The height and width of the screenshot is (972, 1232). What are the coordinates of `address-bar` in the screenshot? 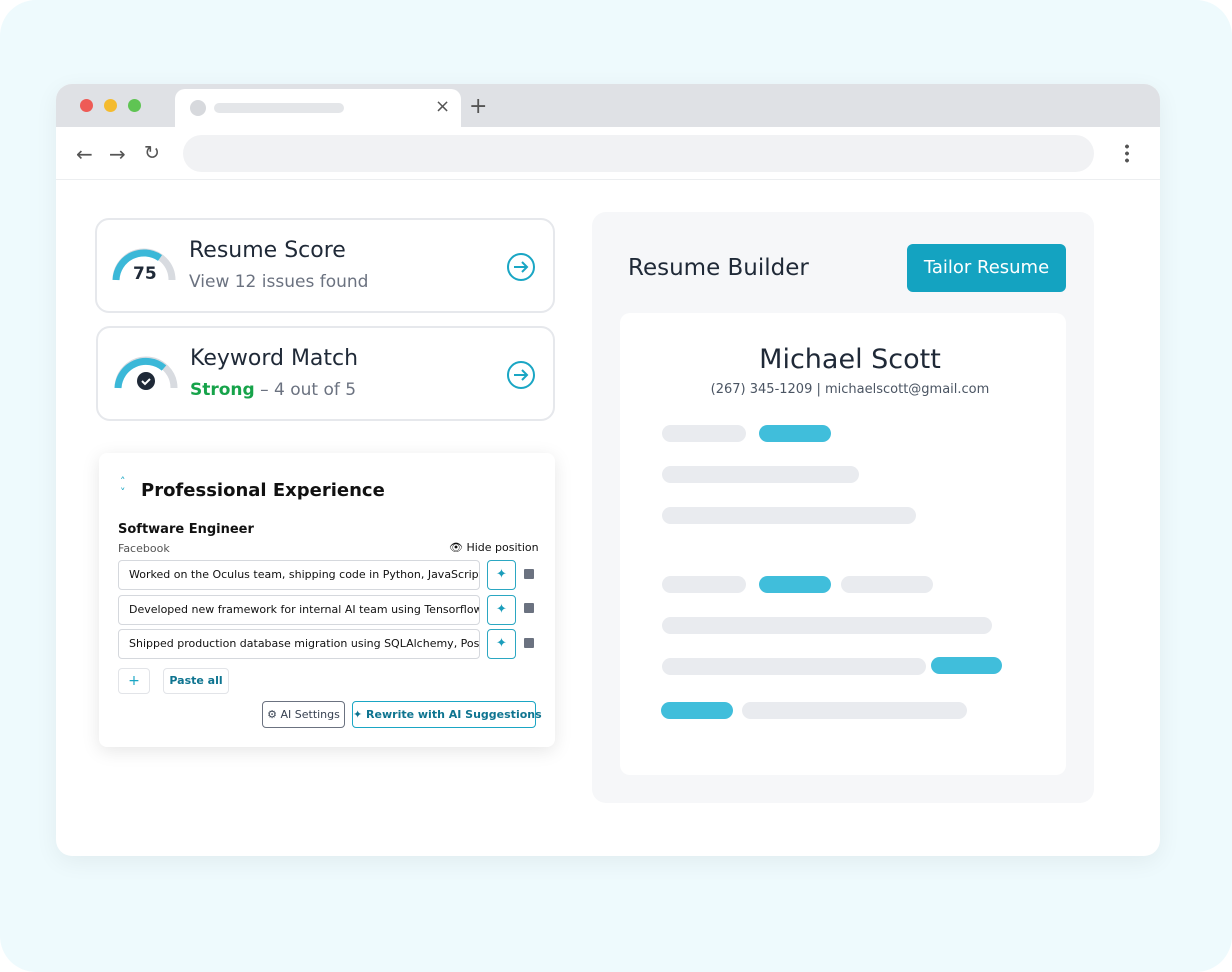 It's located at (638, 153).